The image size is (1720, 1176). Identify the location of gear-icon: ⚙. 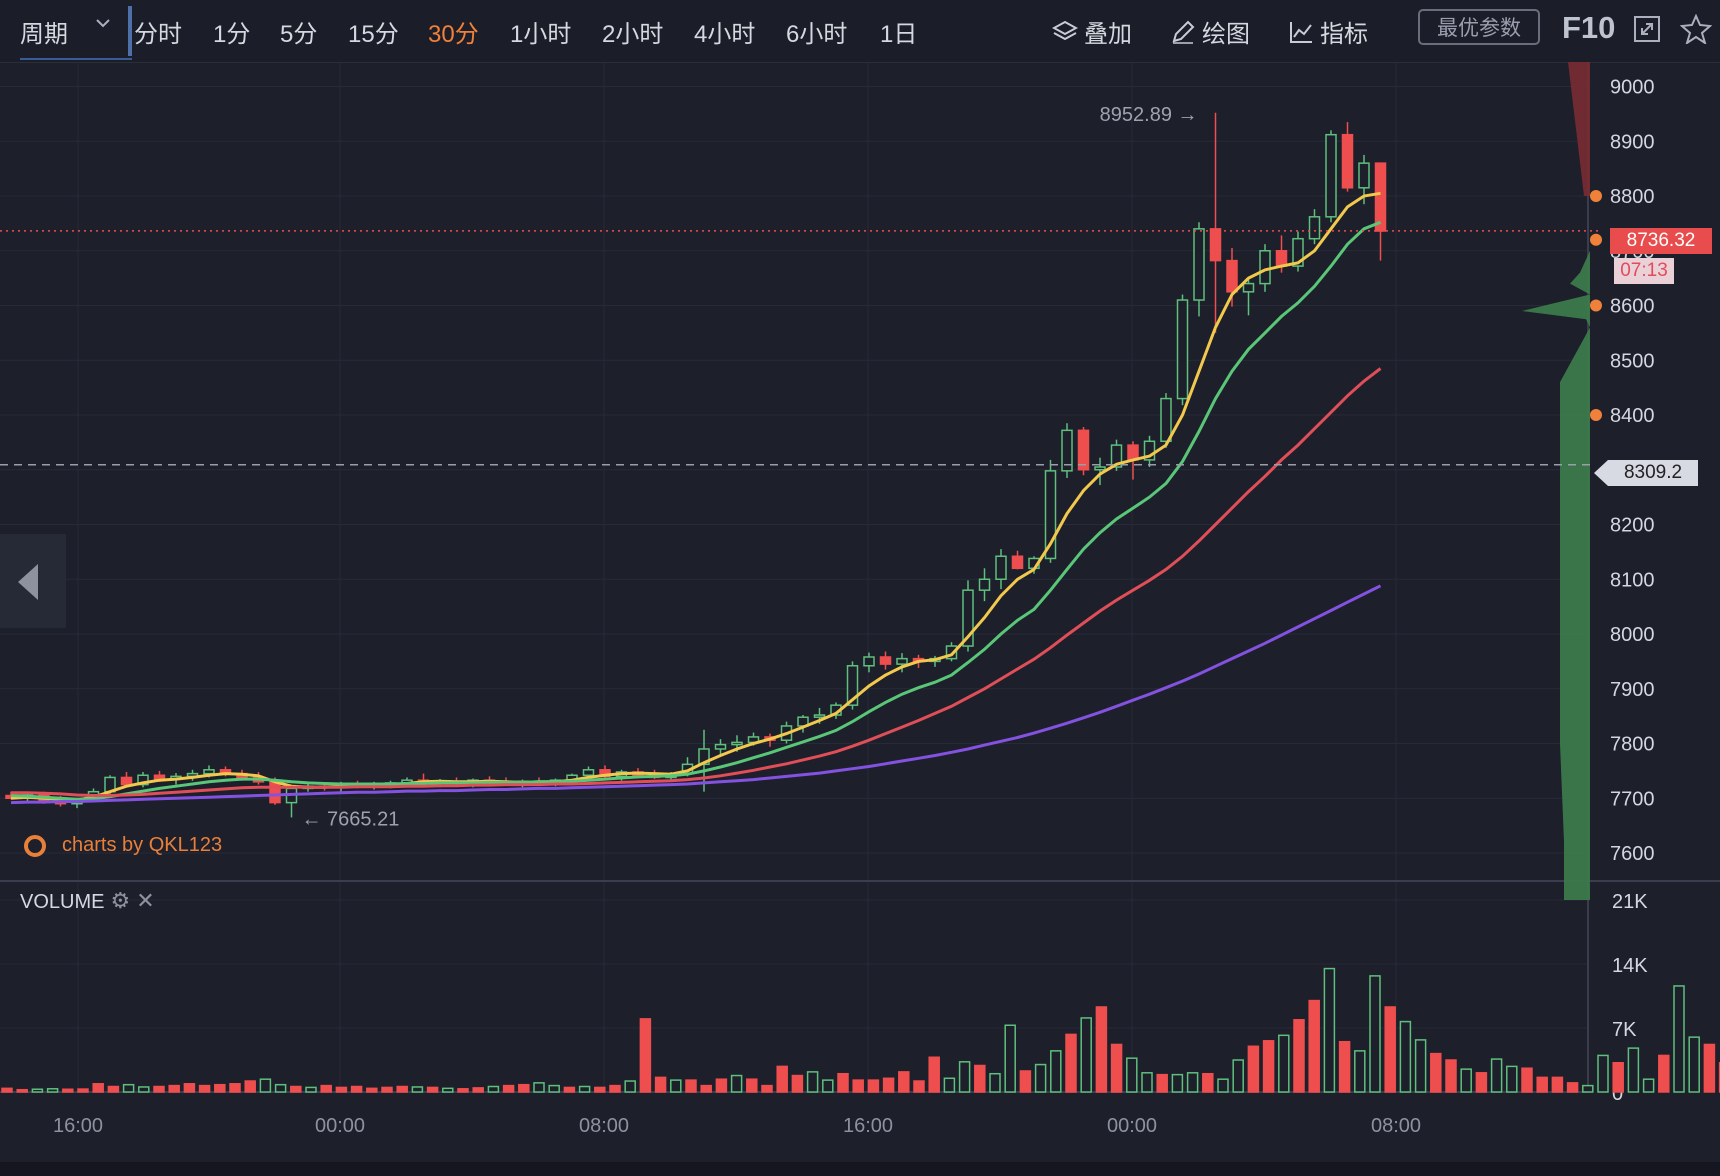
(120, 900).